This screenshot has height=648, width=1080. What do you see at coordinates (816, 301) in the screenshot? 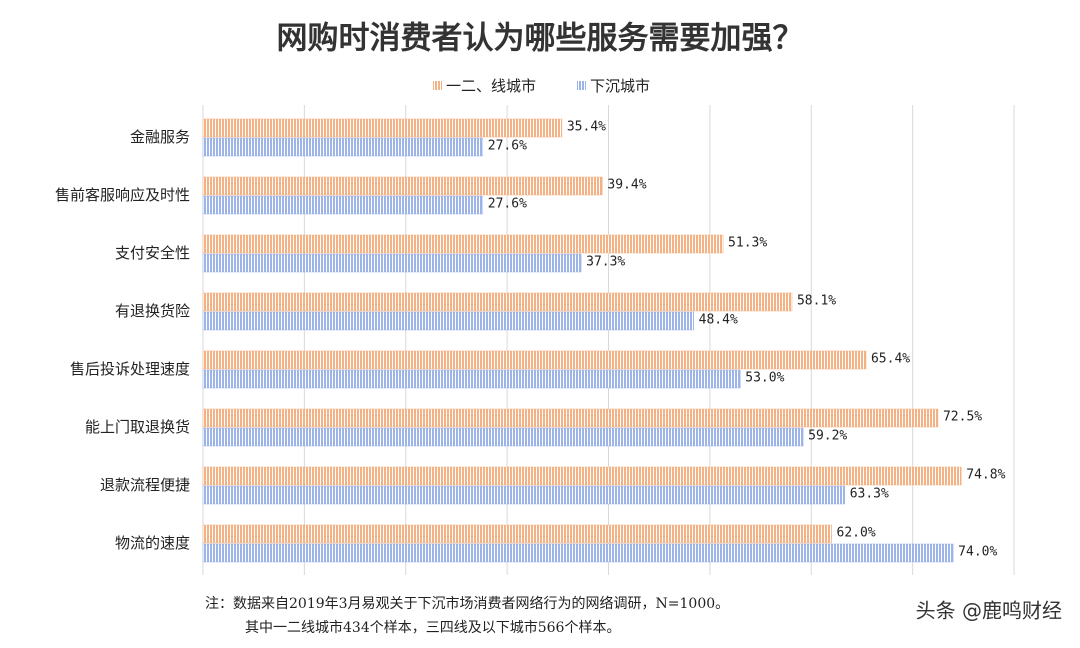
I see `value-label: 58.1%` at bounding box center [816, 301].